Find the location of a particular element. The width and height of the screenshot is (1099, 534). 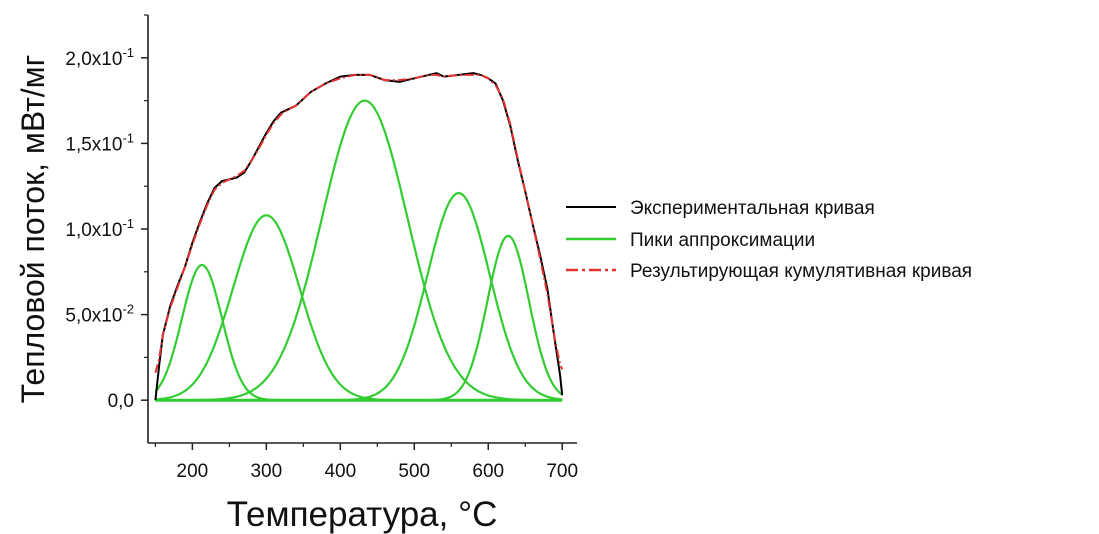

x-tick-label: 600 is located at coordinates (488, 471).